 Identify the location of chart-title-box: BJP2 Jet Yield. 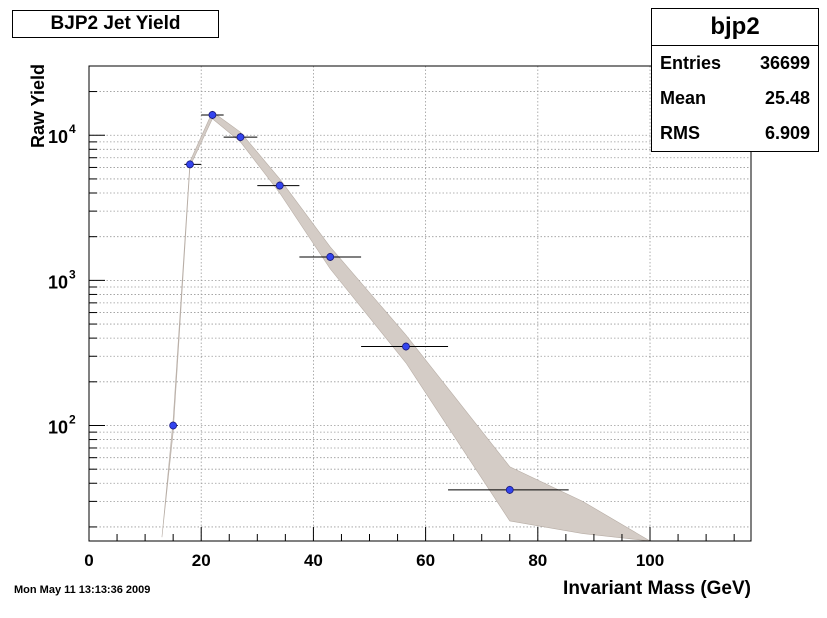
(115, 24).